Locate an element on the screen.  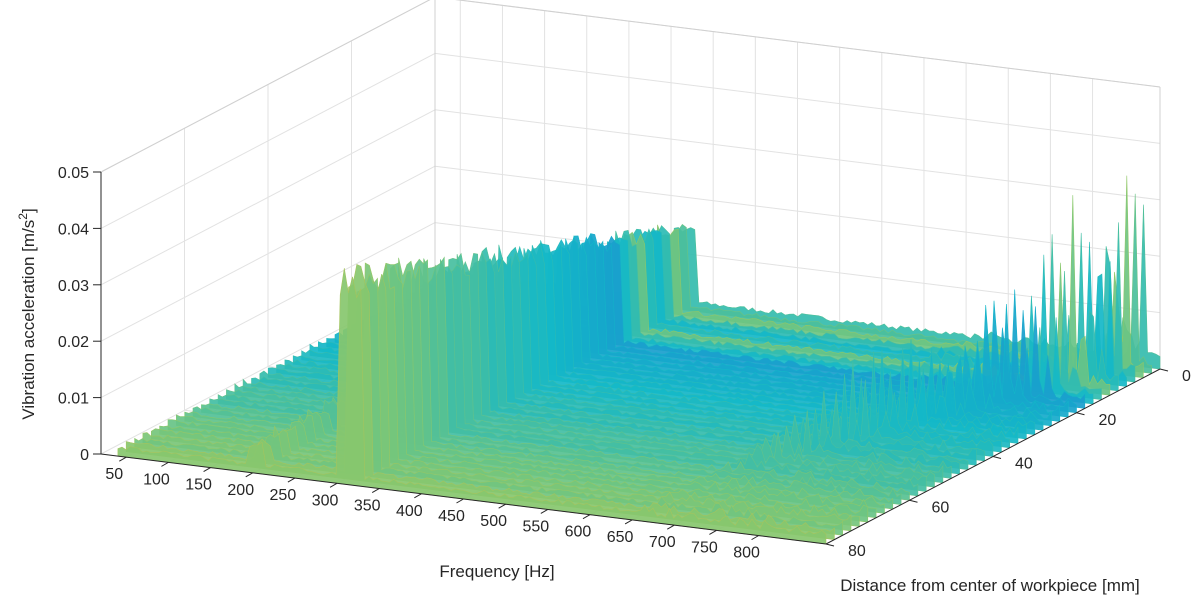
x-tick-label: 600 is located at coordinates (578, 532).